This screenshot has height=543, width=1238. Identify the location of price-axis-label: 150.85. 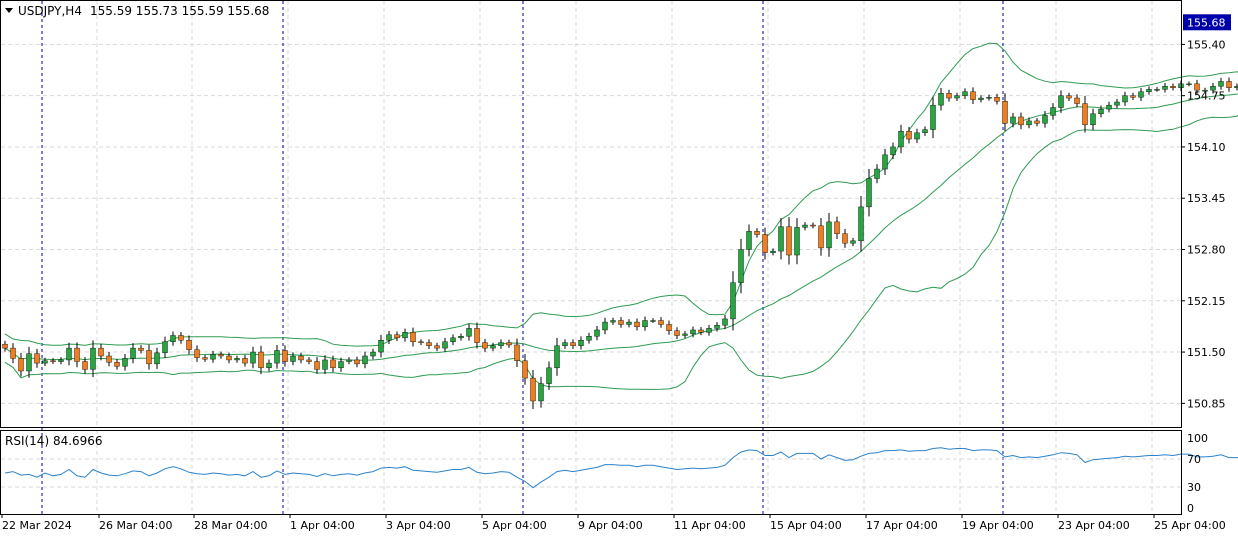
(1206, 403).